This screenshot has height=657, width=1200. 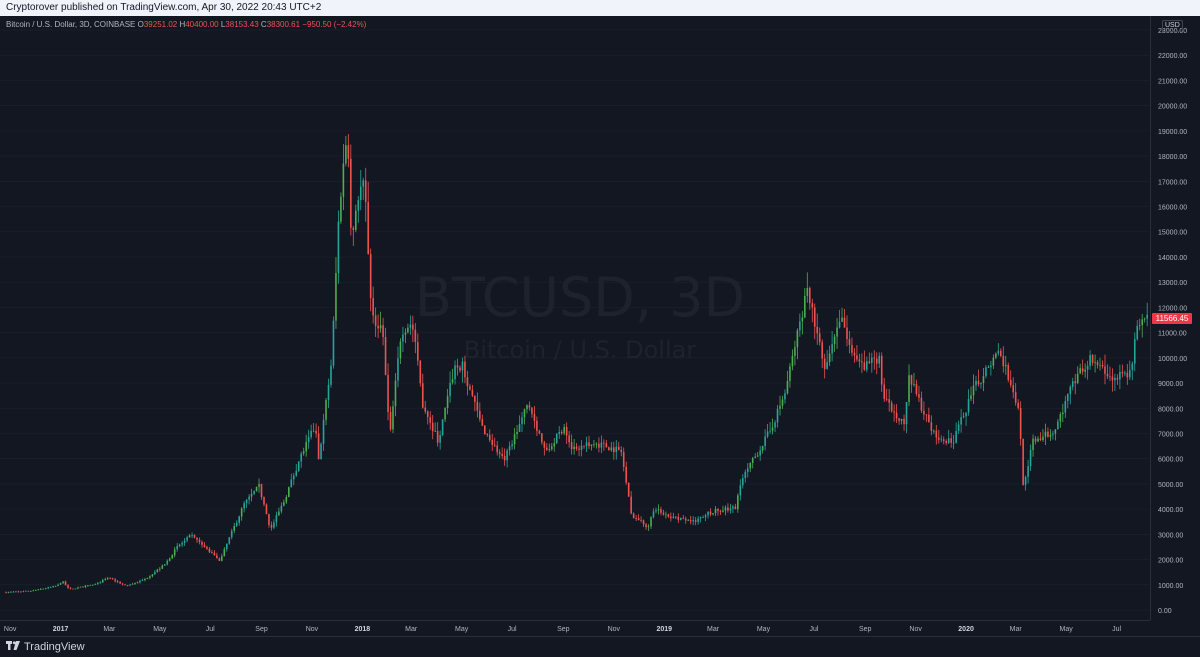 I want to click on time-axis, so click(x=575, y=628).